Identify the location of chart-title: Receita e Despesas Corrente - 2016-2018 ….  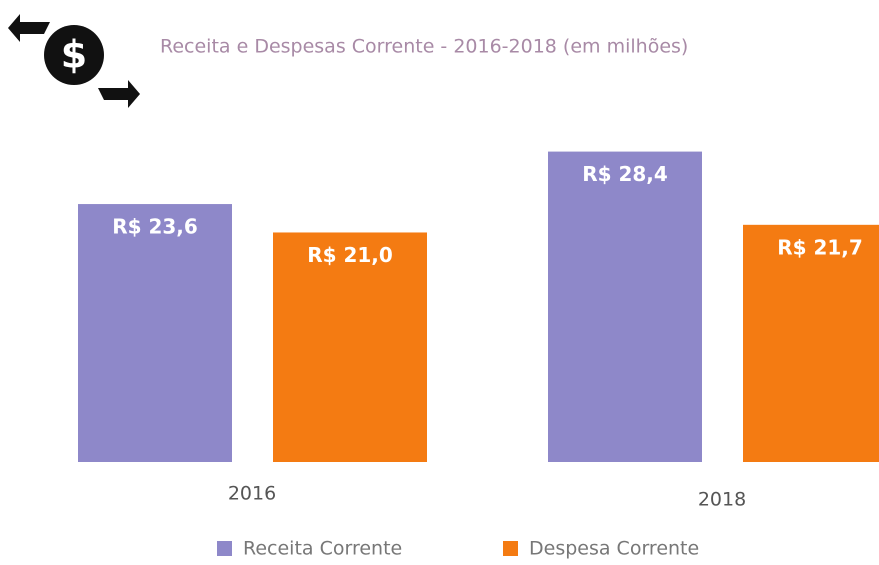
(424, 47).